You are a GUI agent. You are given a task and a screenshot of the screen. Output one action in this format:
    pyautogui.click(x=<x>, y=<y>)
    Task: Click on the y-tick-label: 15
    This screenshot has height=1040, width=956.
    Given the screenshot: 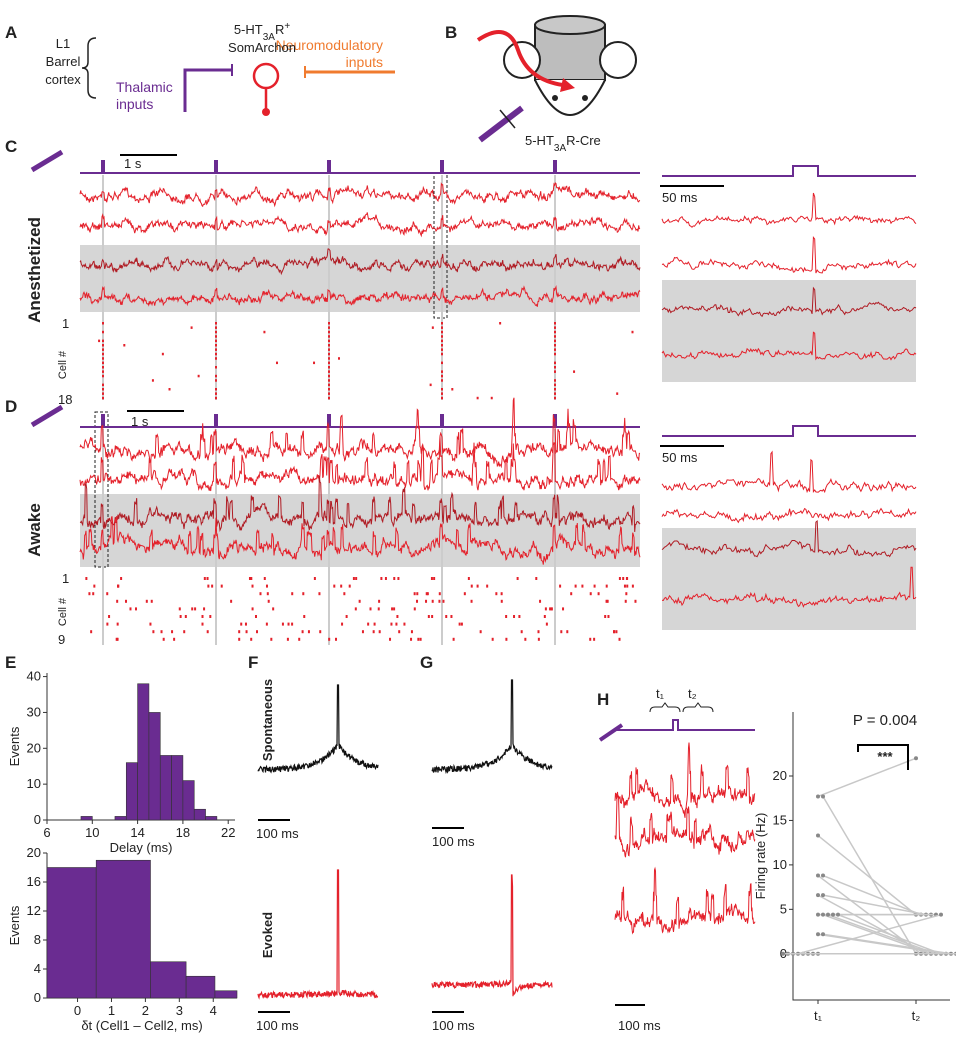 What is the action you would take?
    pyautogui.click(x=780, y=819)
    